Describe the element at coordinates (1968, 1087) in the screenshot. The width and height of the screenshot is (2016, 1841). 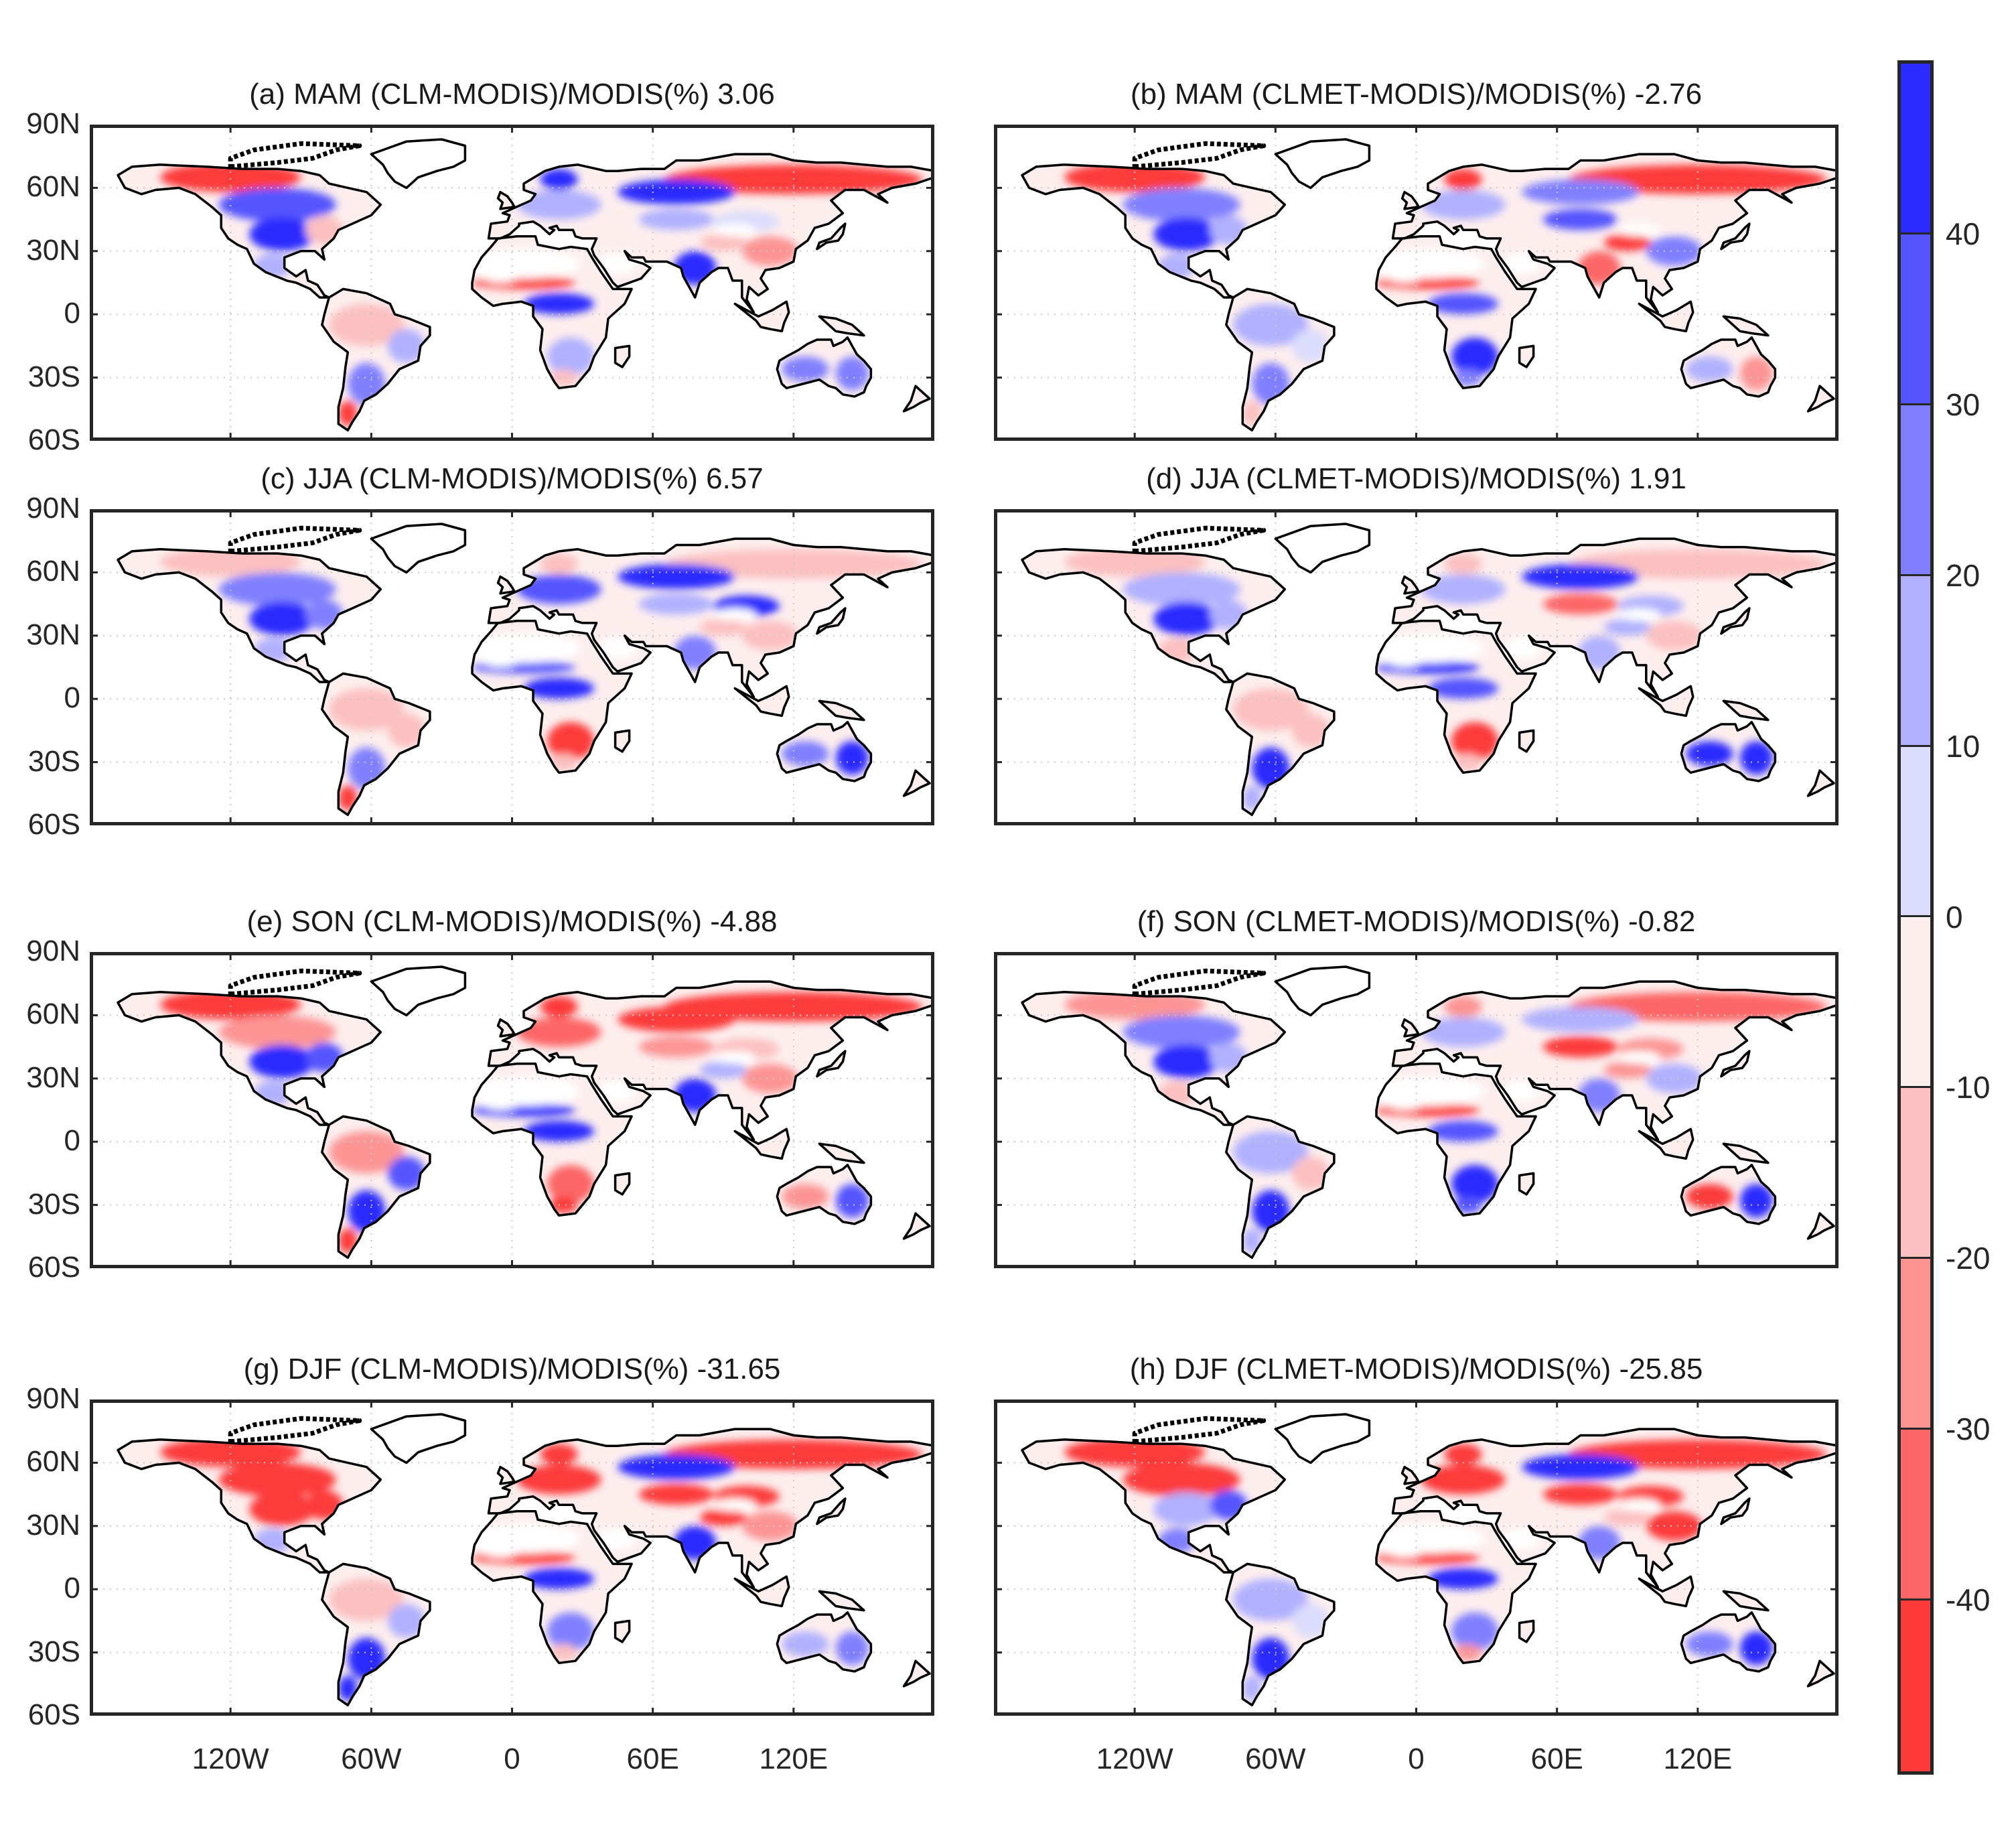
I see `colorbar-tick-label: -10` at that location.